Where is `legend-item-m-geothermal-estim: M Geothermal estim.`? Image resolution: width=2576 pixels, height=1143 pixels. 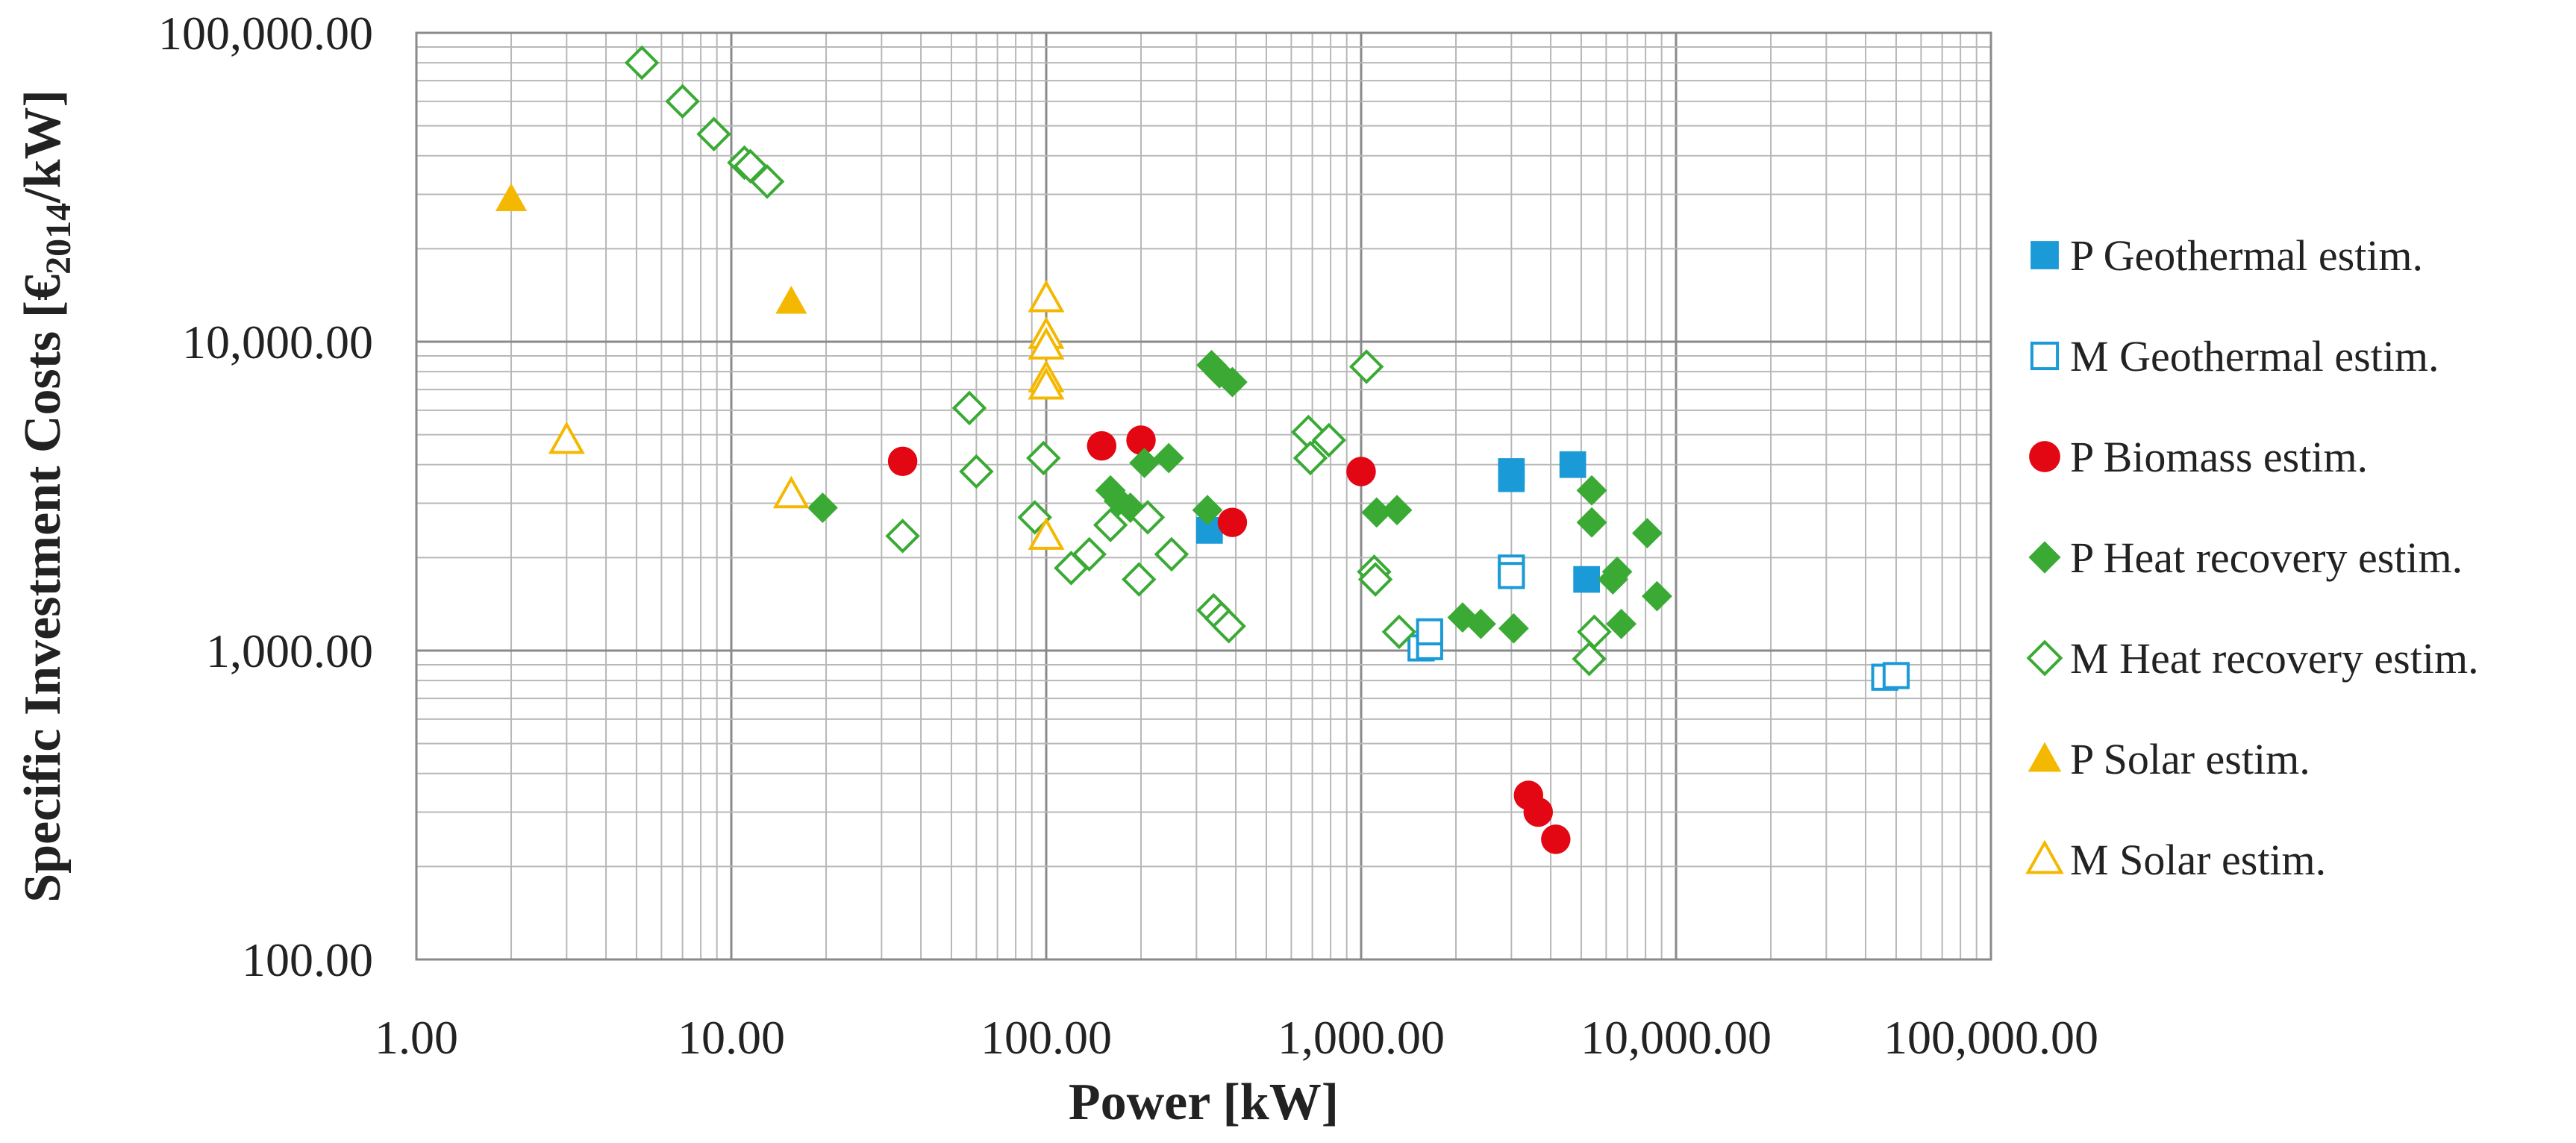 legend-item-m-geothermal-estim: M Geothermal estim. is located at coordinates (2234, 357).